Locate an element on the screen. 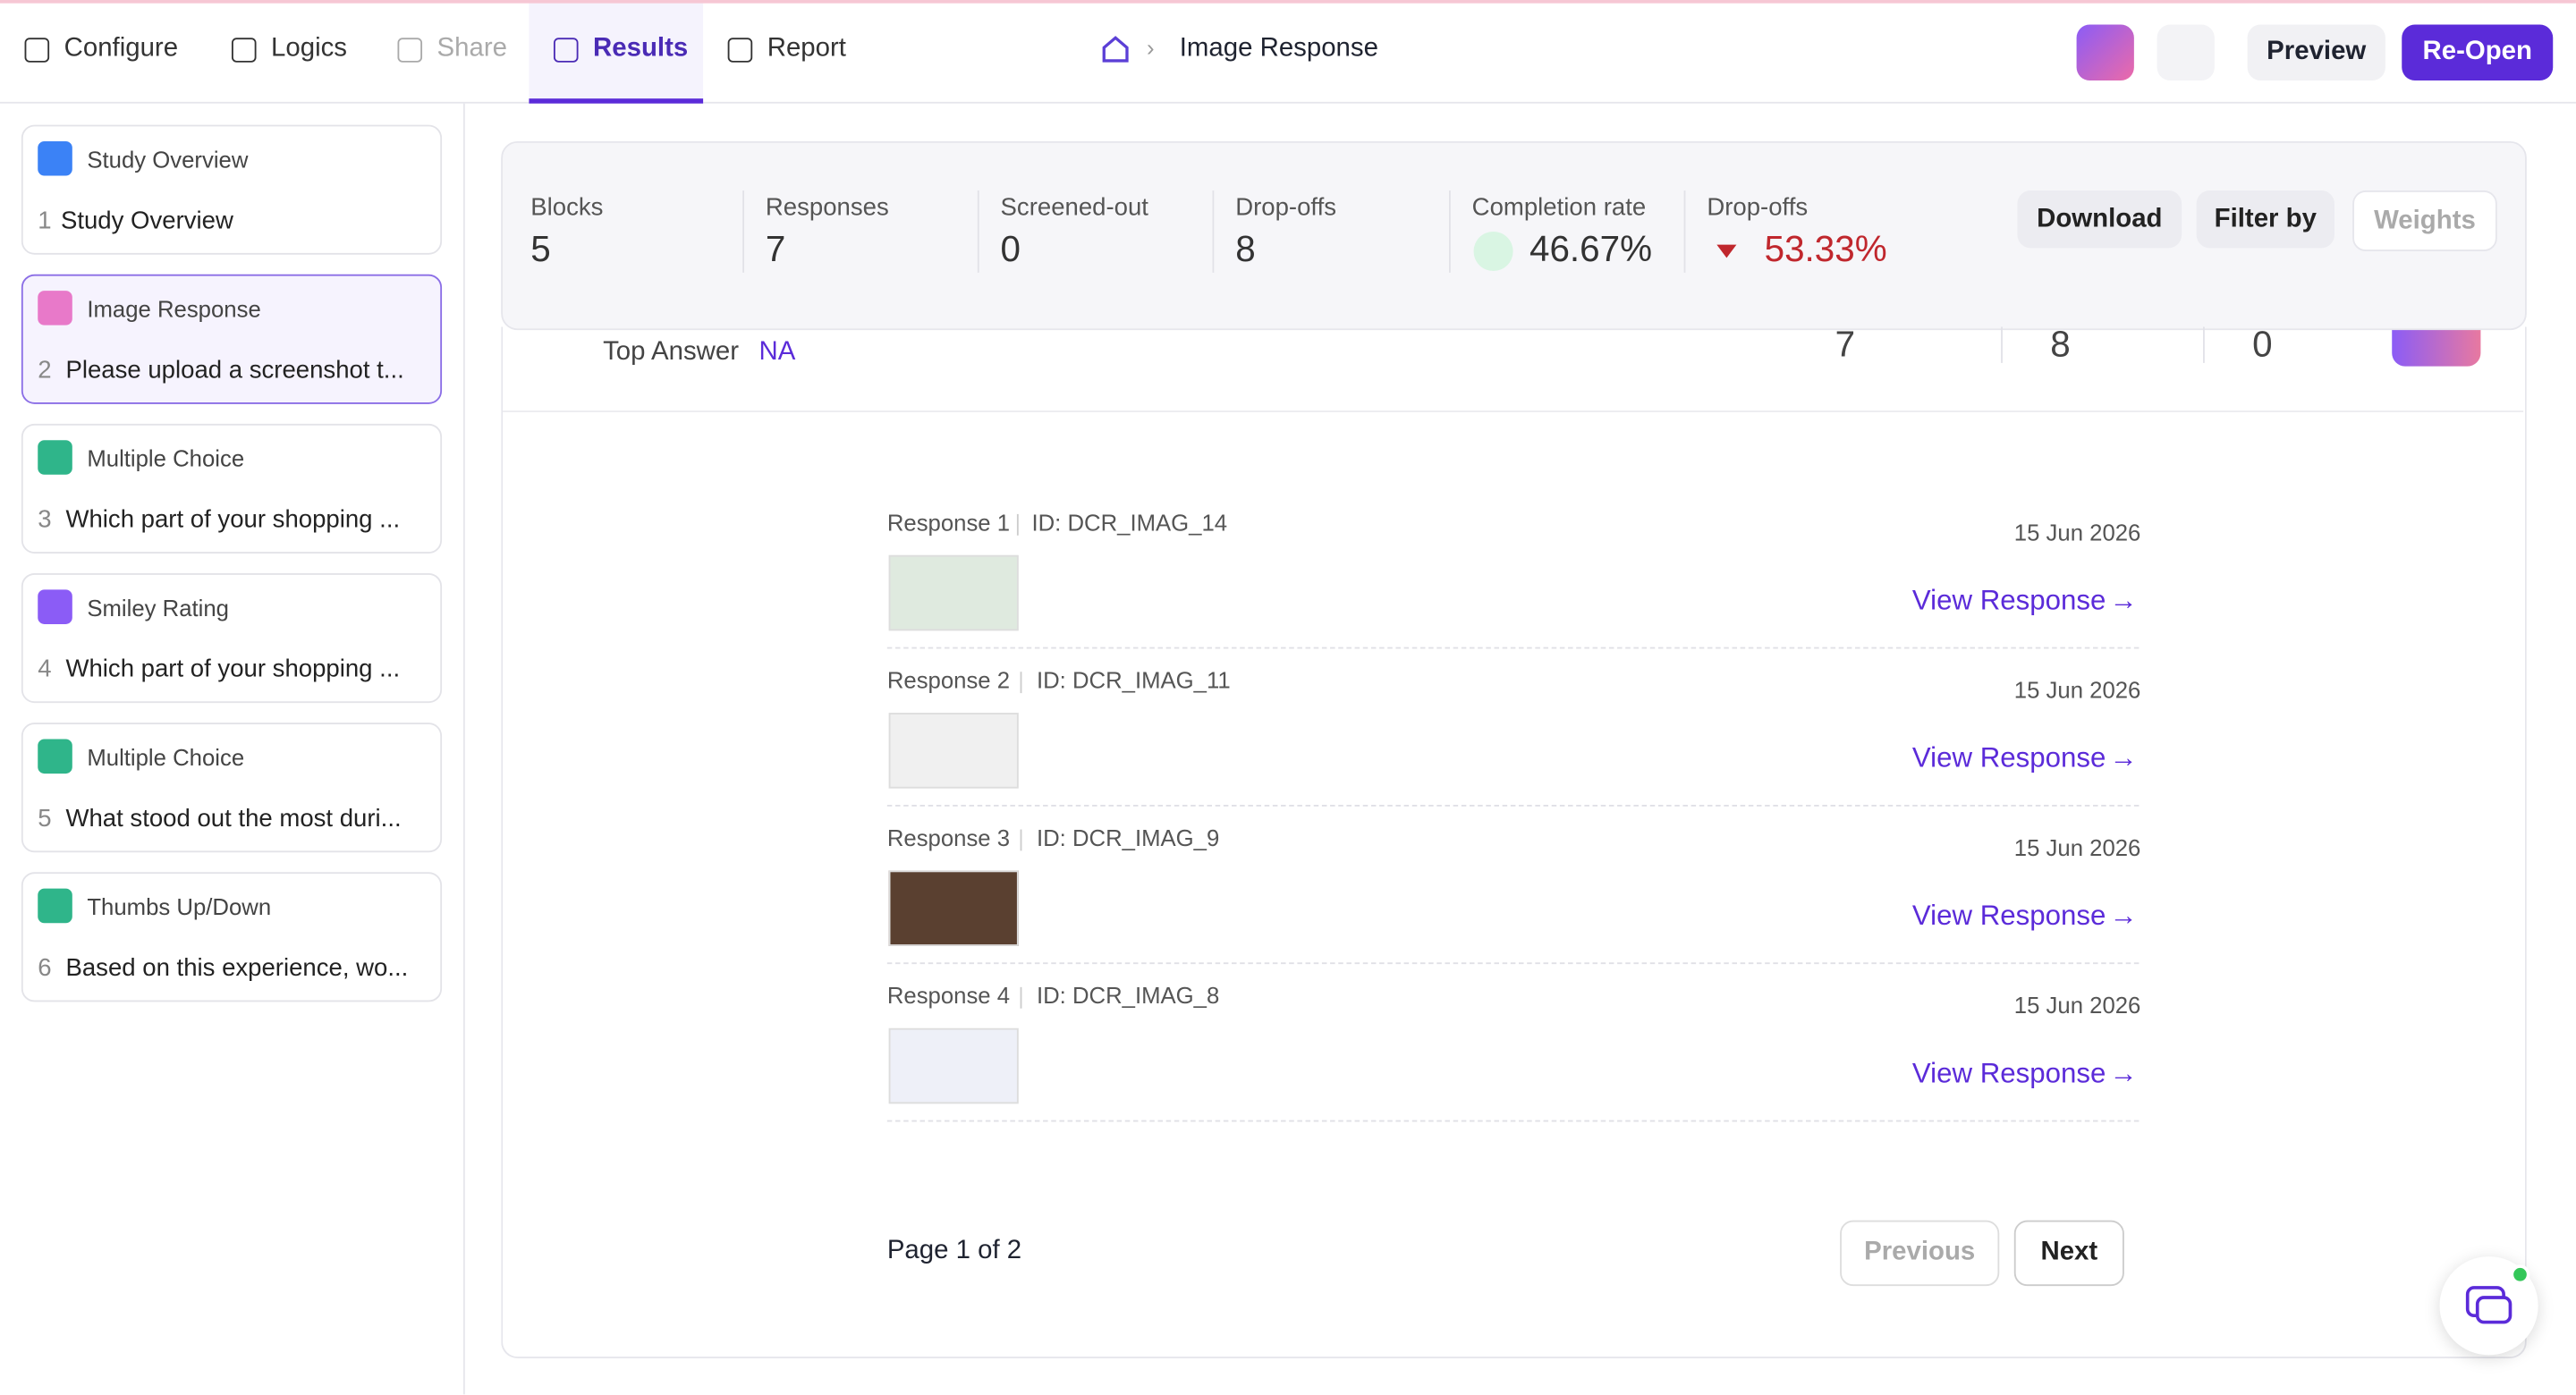 The image size is (2576, 1395). stat-label: Blocks is located at coordinates (567, 207).